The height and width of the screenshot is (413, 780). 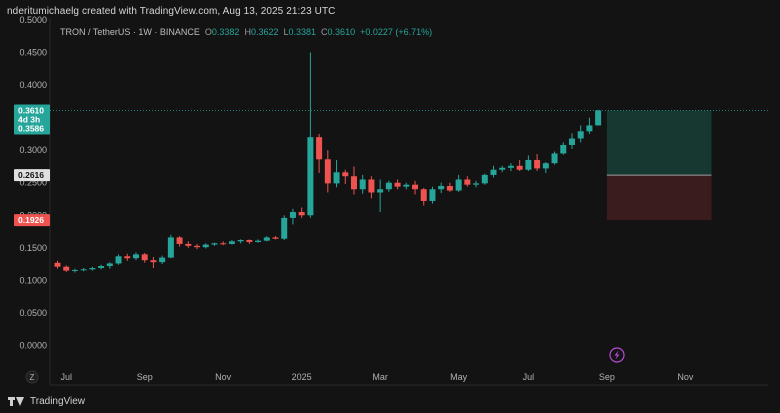 I want to click on entry-price-badge, so click(x=32, y=175).